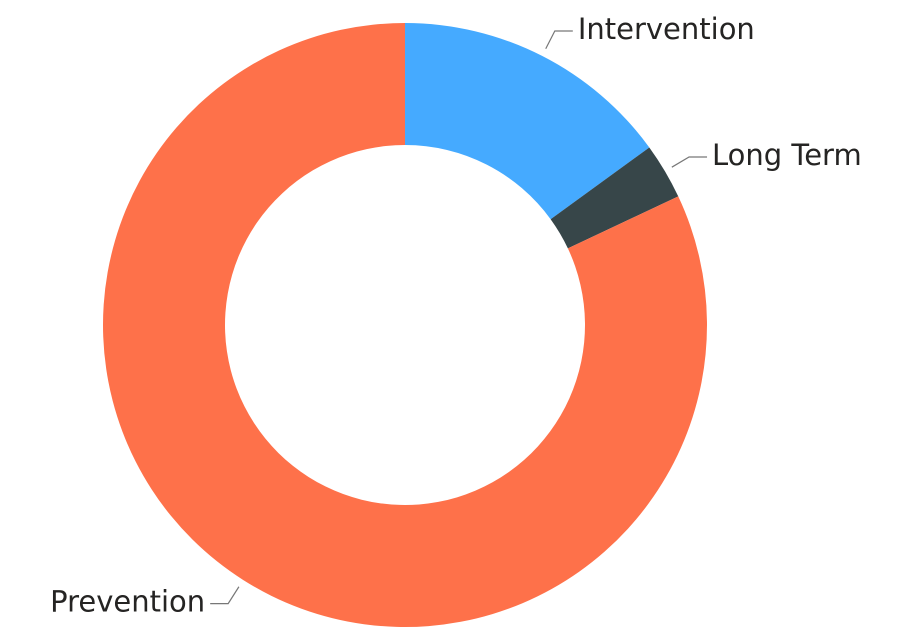 The height and width of the screenshot is (629, 912). Describe the element at coordinates (787, 155) in the screenshot. I see `data-label: Long Term` at that location.